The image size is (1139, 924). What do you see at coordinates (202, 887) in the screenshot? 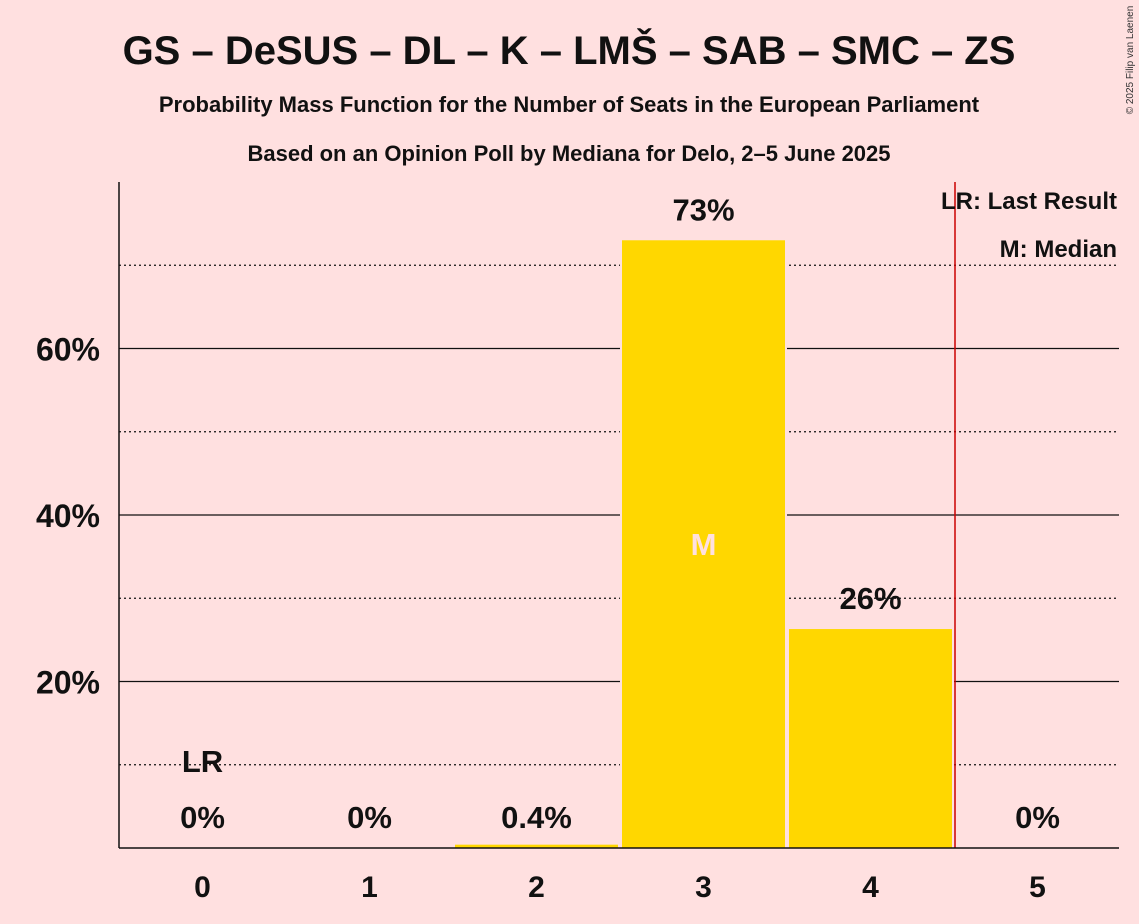
I see `x-tick-label-0: 0` at bounding box center [202, 887].